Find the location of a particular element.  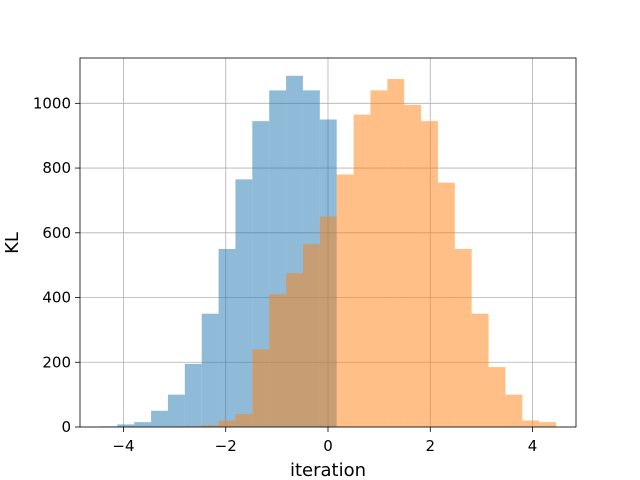

x-tick-label: −2 is located at coordinates (226, 446).